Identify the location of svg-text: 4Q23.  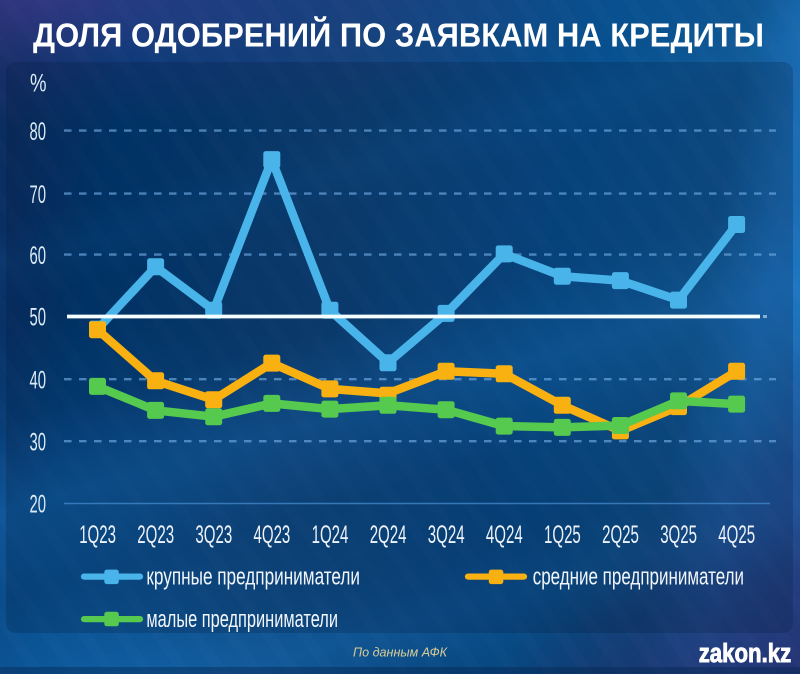
(272, 535).